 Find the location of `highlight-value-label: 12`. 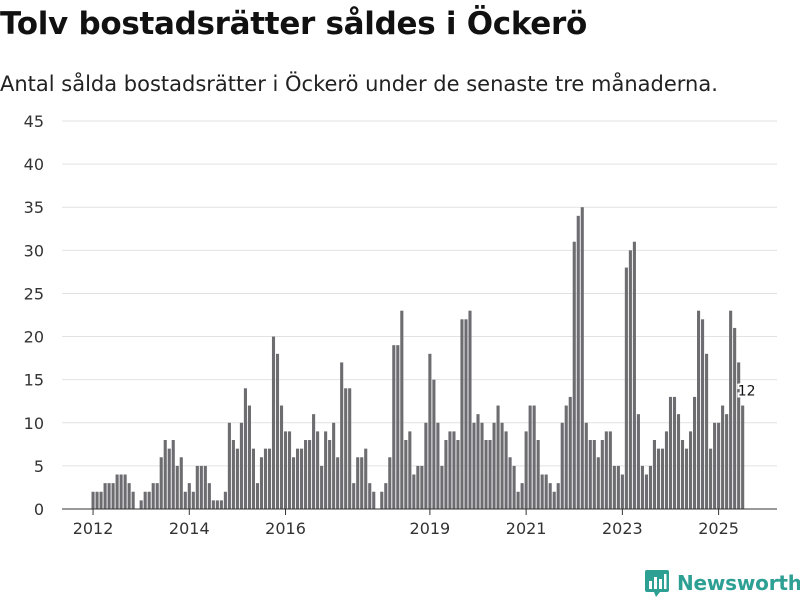

highlight-value-label: 12 is located at coordinates (747, 392).